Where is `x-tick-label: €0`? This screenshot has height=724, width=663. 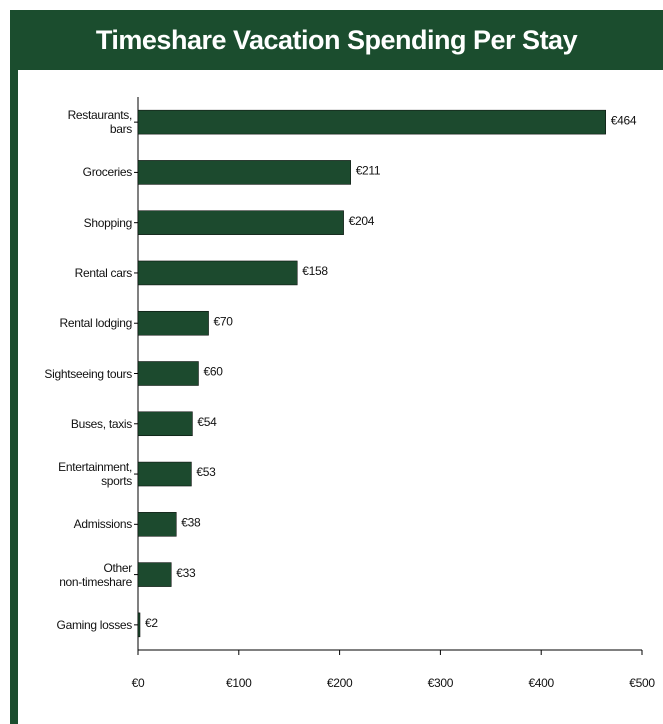
x-tick-label: €0 is located at coordinates (138, 683).